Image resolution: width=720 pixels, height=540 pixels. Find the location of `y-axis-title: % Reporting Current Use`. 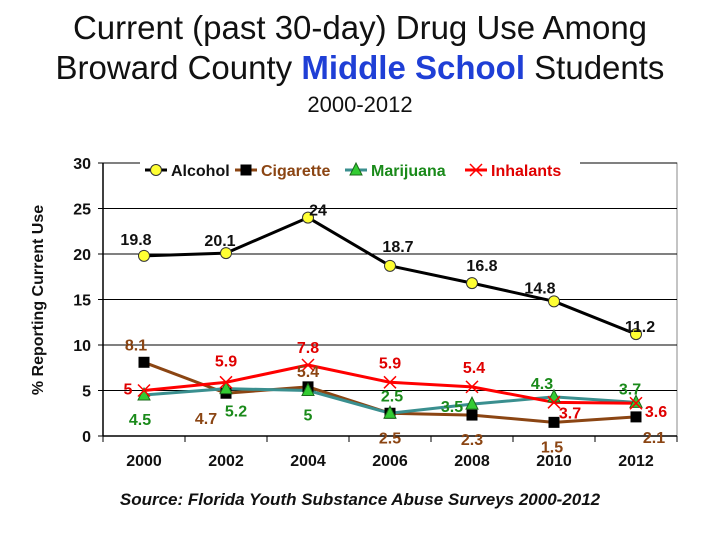

y-axis-title: % Reporting Current Use is located at coordinates (38, 300).